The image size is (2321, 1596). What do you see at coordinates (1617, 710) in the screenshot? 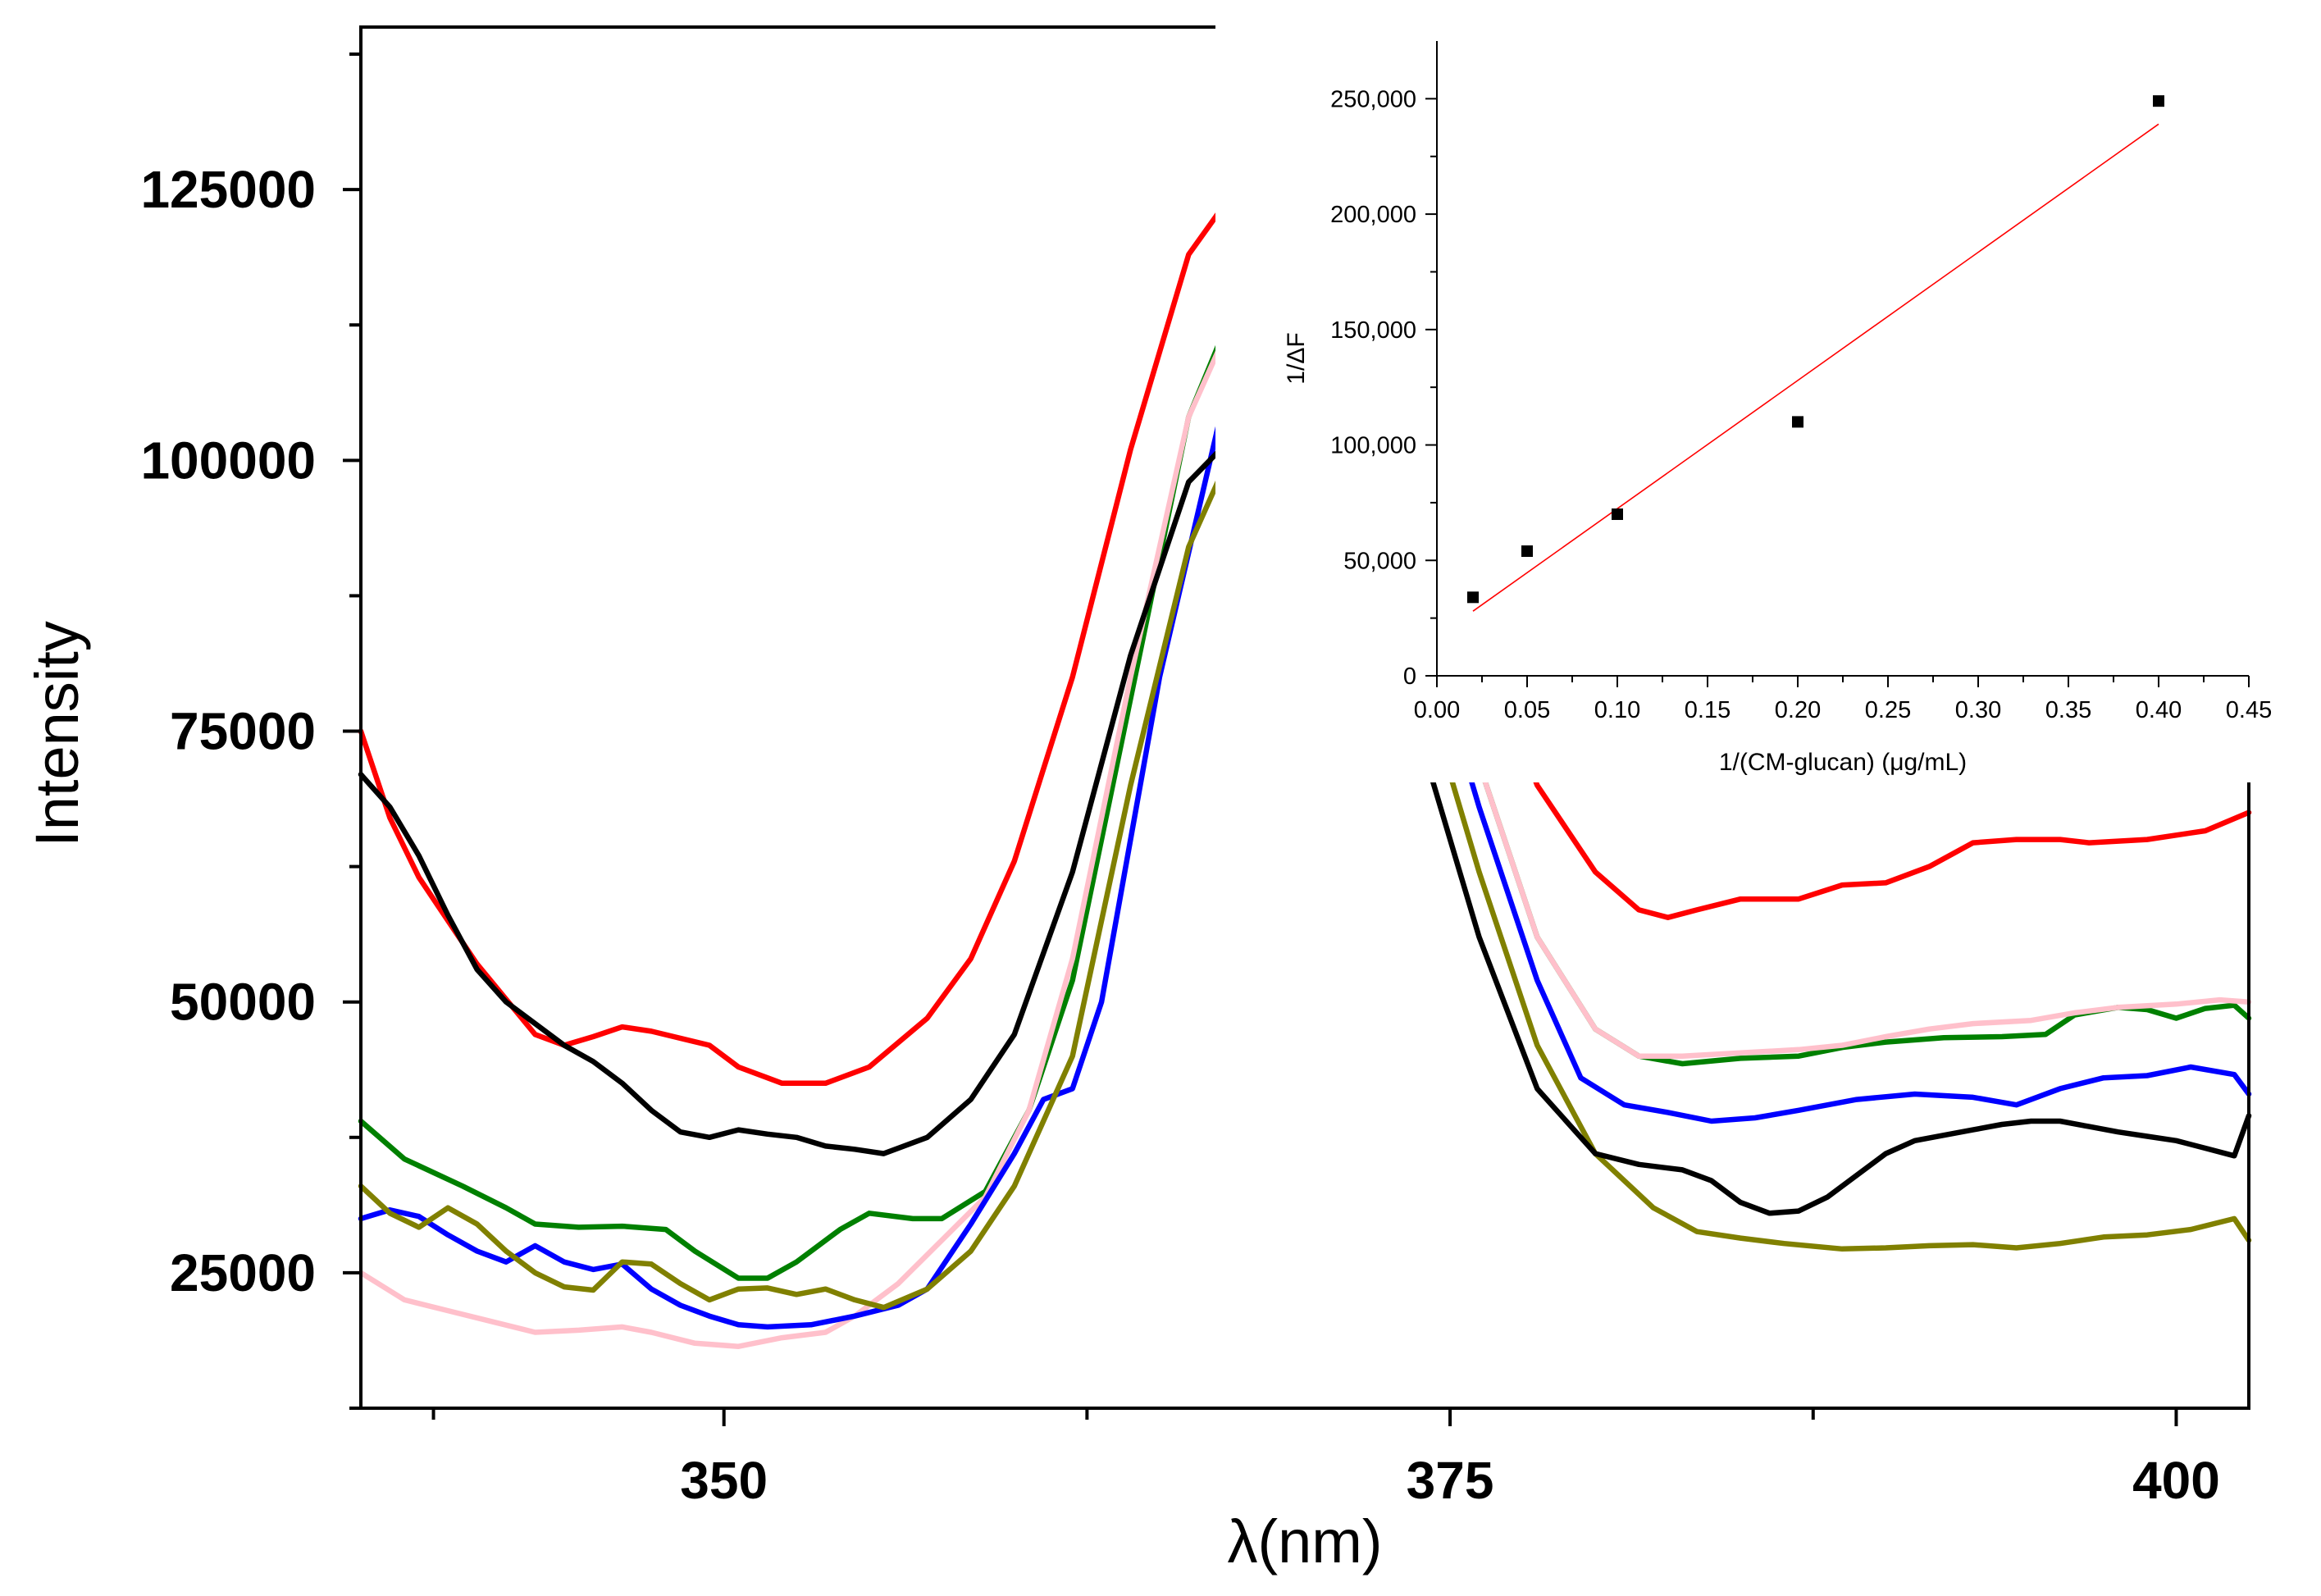
I see `inset-x-tick-label: 0.10` at bounding box center [1617, 710].